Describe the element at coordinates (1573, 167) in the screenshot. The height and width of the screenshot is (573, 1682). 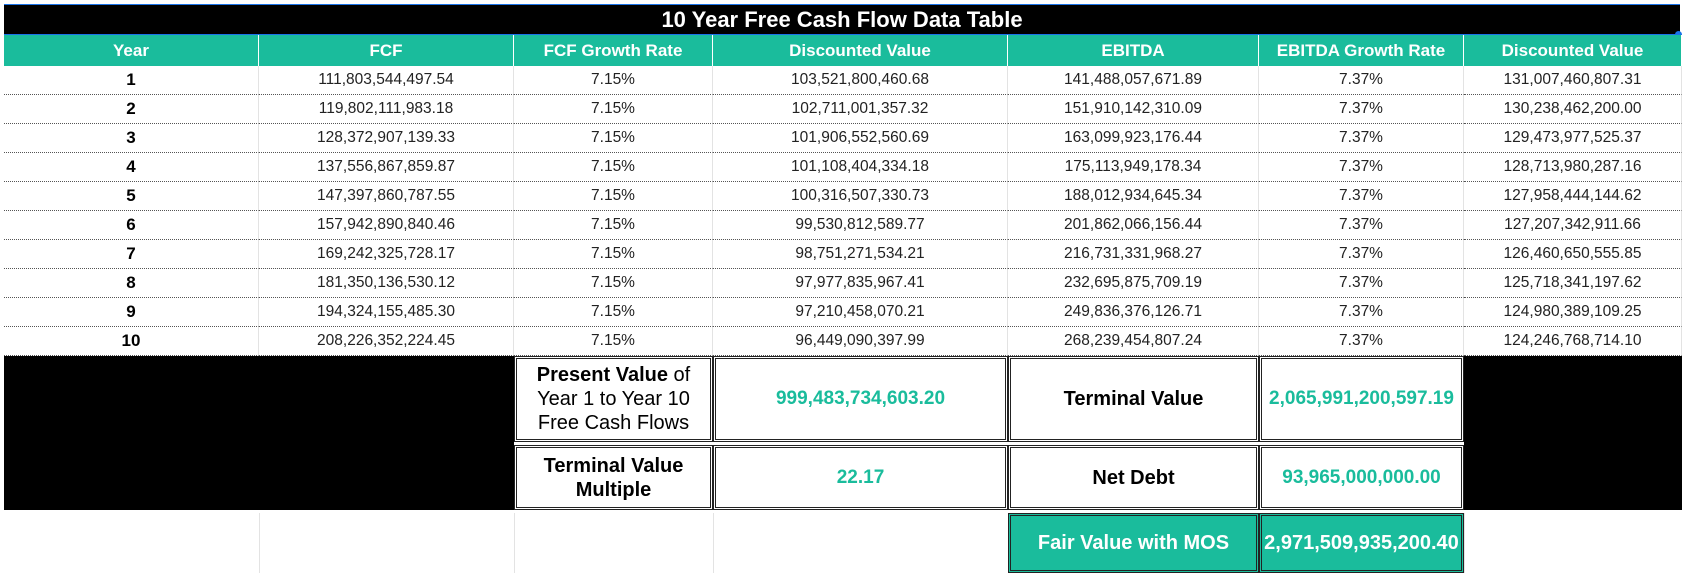
I see `table-cell: 128,713,980,287.16` at that location.